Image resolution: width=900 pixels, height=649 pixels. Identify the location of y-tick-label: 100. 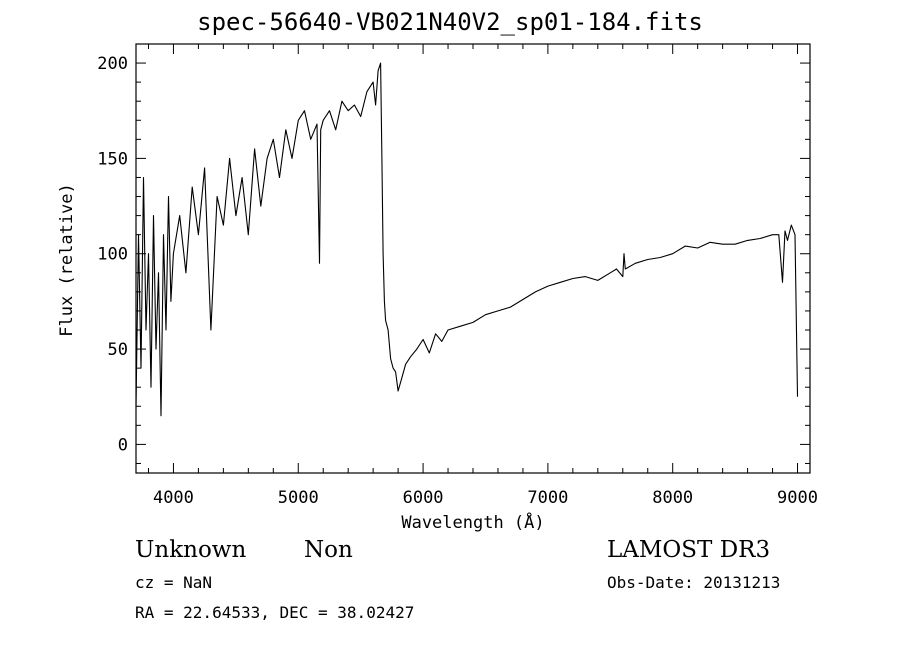
(112, 255).